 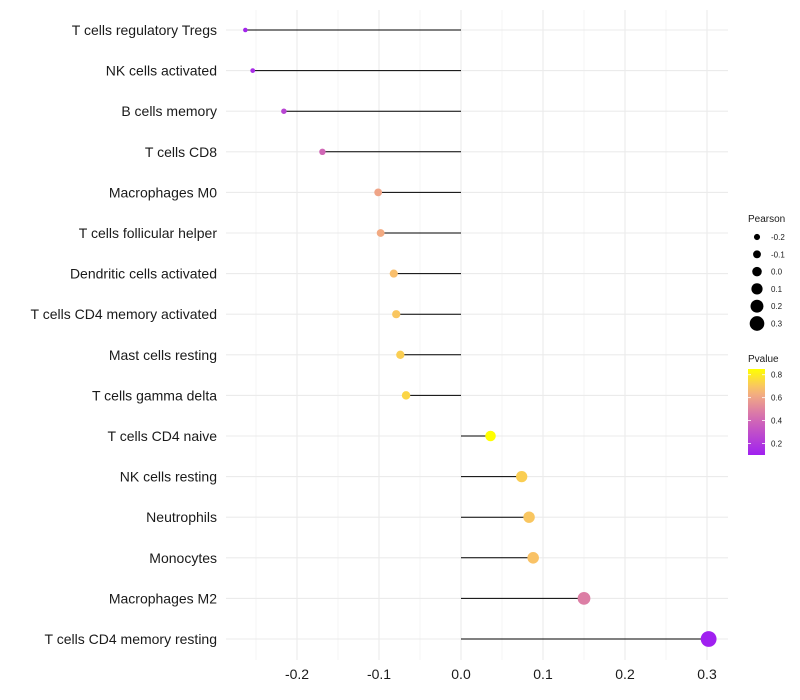 What do you see at coordinates (763, 359) in the screenshot?
I see `color-legend-title: Pvalue` at bounding box center [763, 359].